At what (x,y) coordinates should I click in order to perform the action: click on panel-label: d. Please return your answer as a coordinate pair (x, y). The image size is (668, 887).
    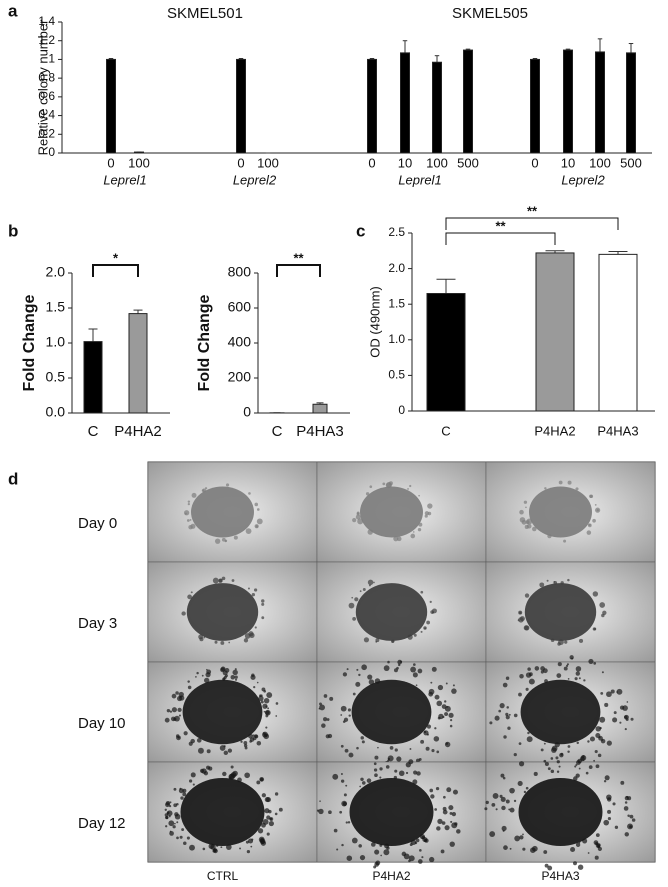
    Looking at the image, I should click on (13, 478).